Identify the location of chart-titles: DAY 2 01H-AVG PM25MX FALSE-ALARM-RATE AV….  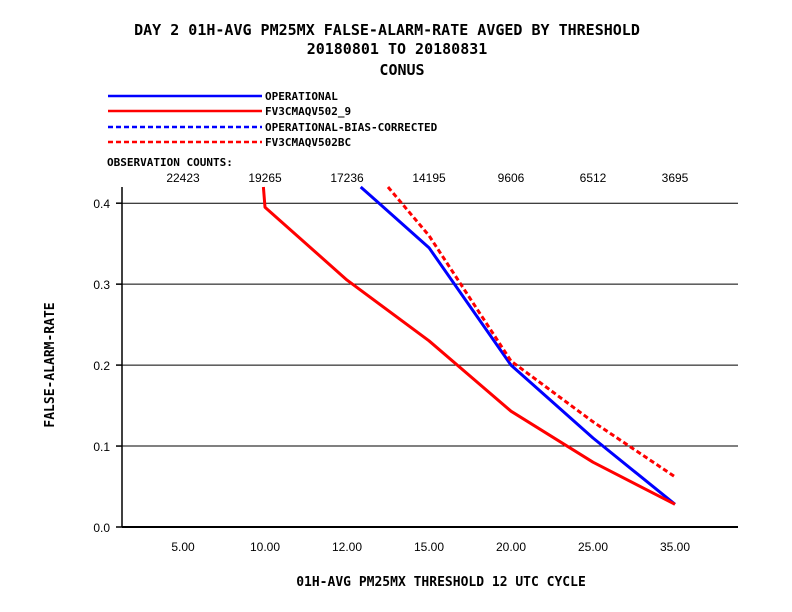
(387, 50).